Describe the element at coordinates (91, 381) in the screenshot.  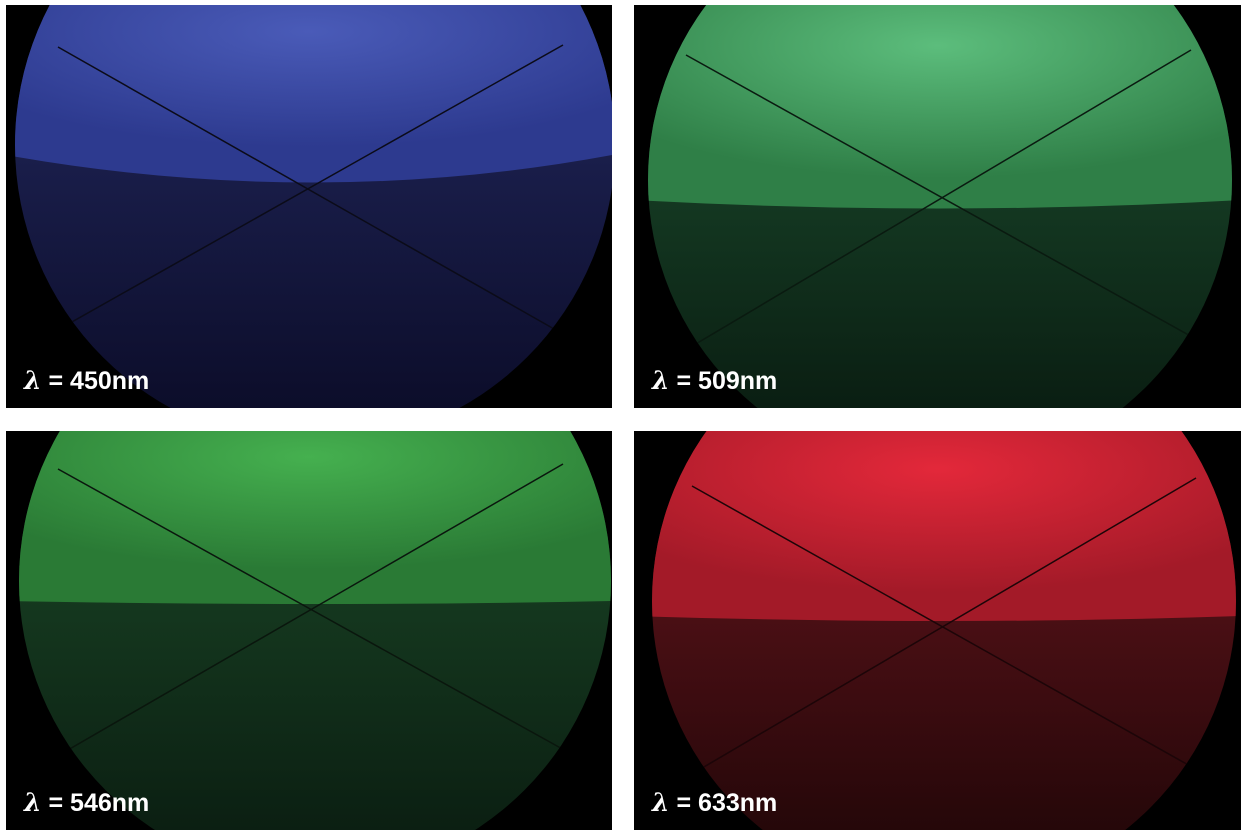
I see `wavelength-value: 450` at that location.